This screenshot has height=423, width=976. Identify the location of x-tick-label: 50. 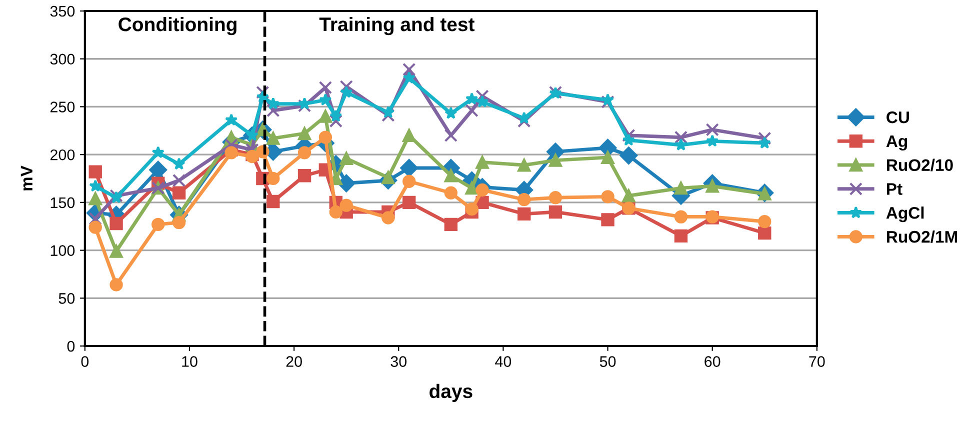
(608, 361).